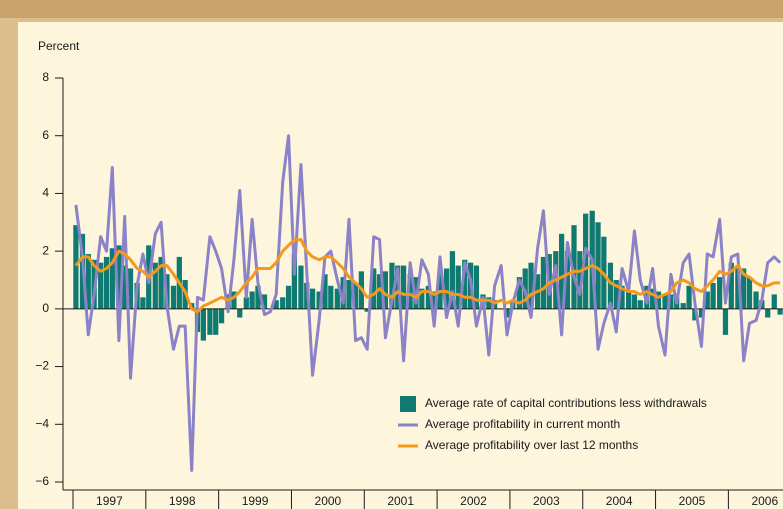 The width and height of the screenshot is (783, 509). I want to click on y-tick-label: −4, so click(42, 423).